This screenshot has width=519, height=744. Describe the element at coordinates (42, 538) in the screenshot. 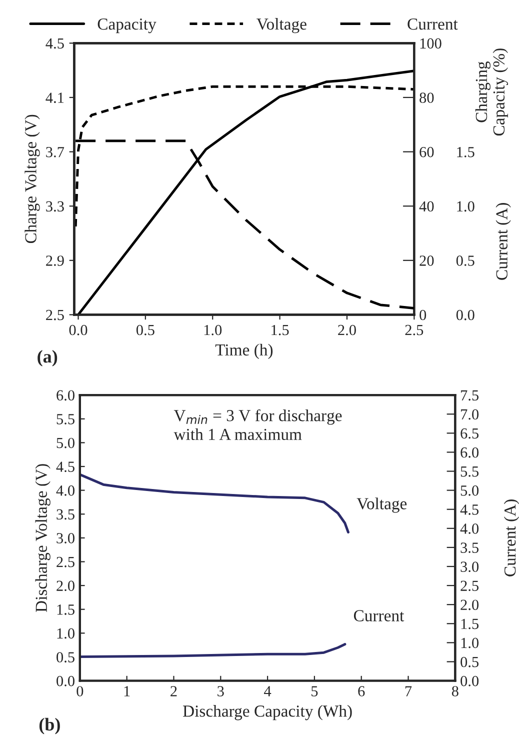

I see `y-axis-title: Discharge Voltage (V)` at that location.